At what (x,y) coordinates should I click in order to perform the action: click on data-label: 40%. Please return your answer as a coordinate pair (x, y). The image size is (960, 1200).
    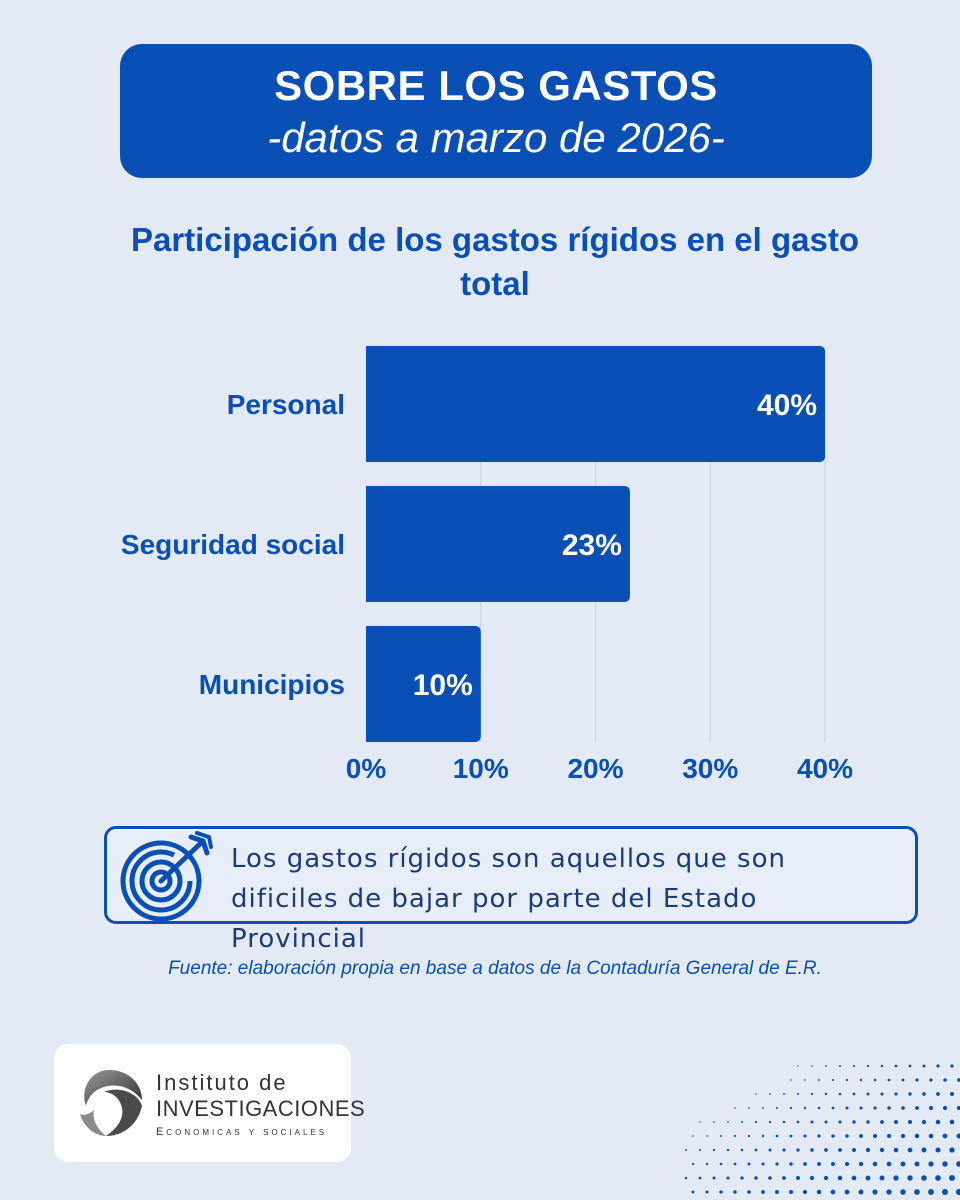
    Looking at the image, I should click on (787, 405).